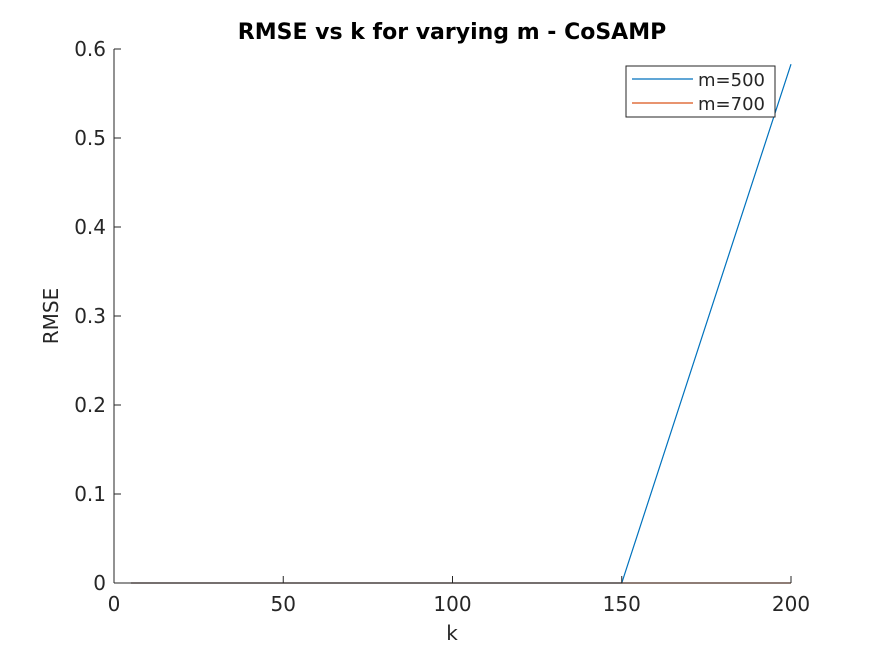 This screenshot has width=874, height=655. What do you see at coordinates (90, 138) in the screenshot?
I see `y-tick-label: 0.5` at bounding box center [90, 138].